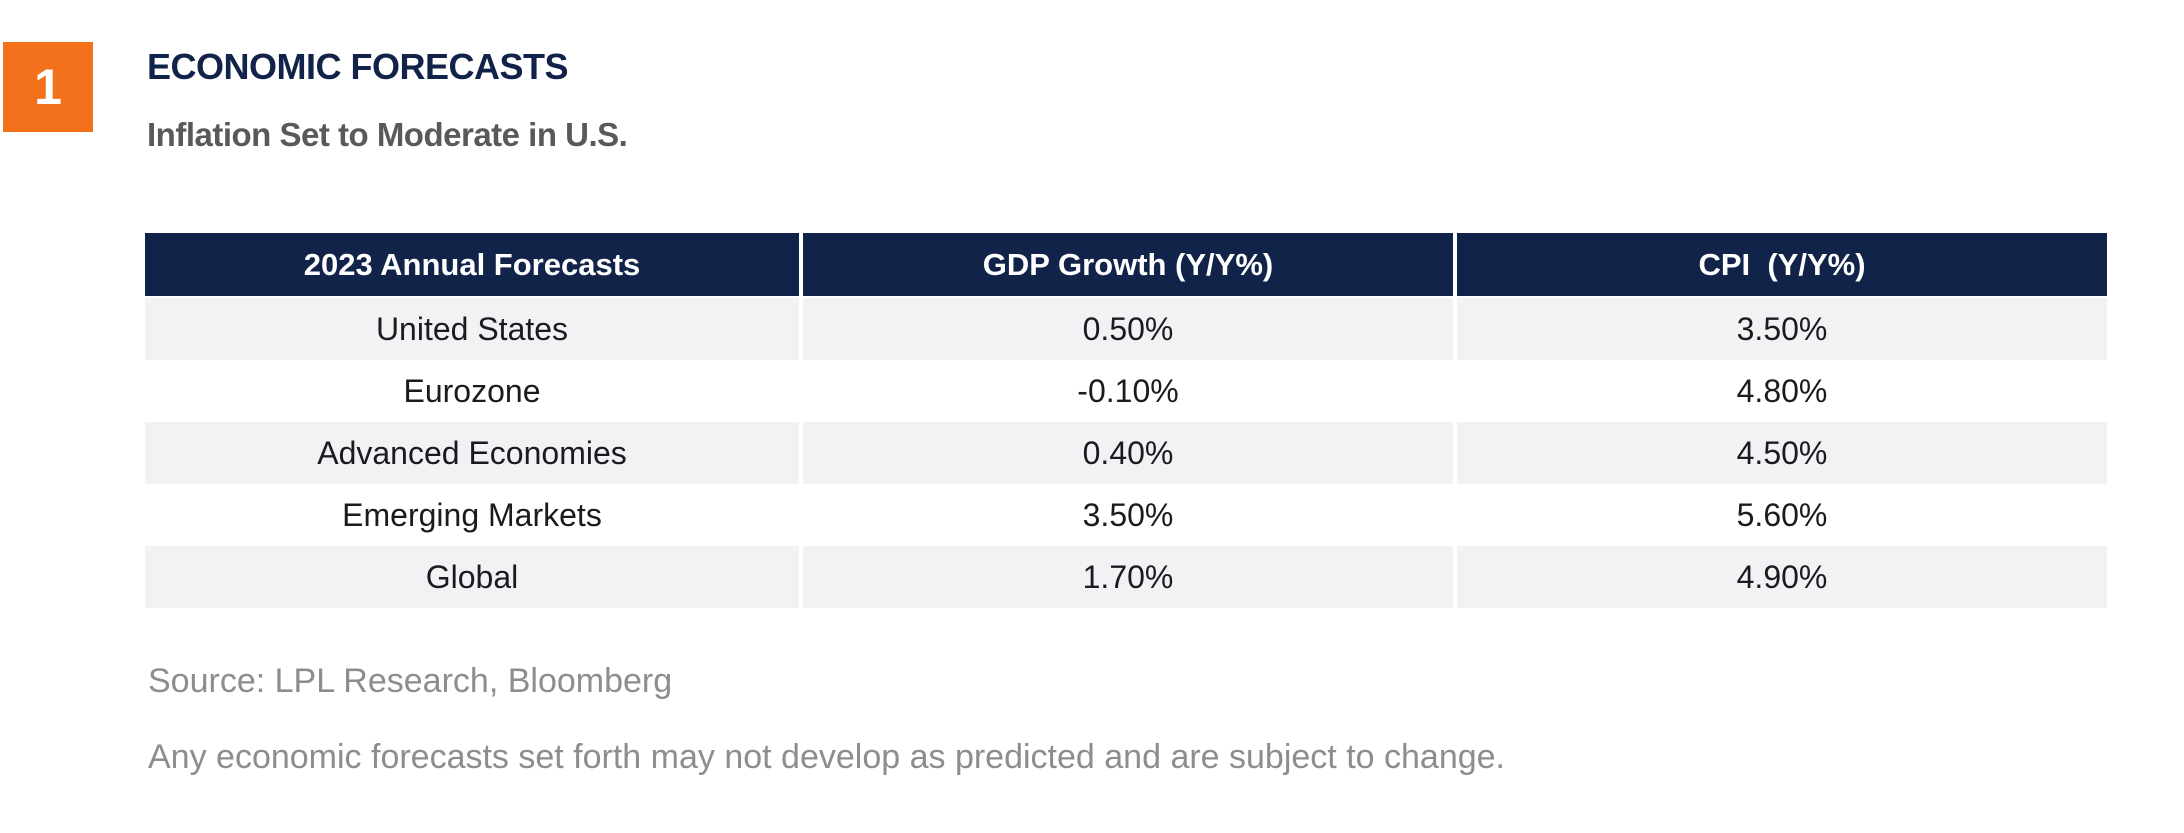  I want to click on gdp-growth-value: -0.10%, so click(1126, 391).